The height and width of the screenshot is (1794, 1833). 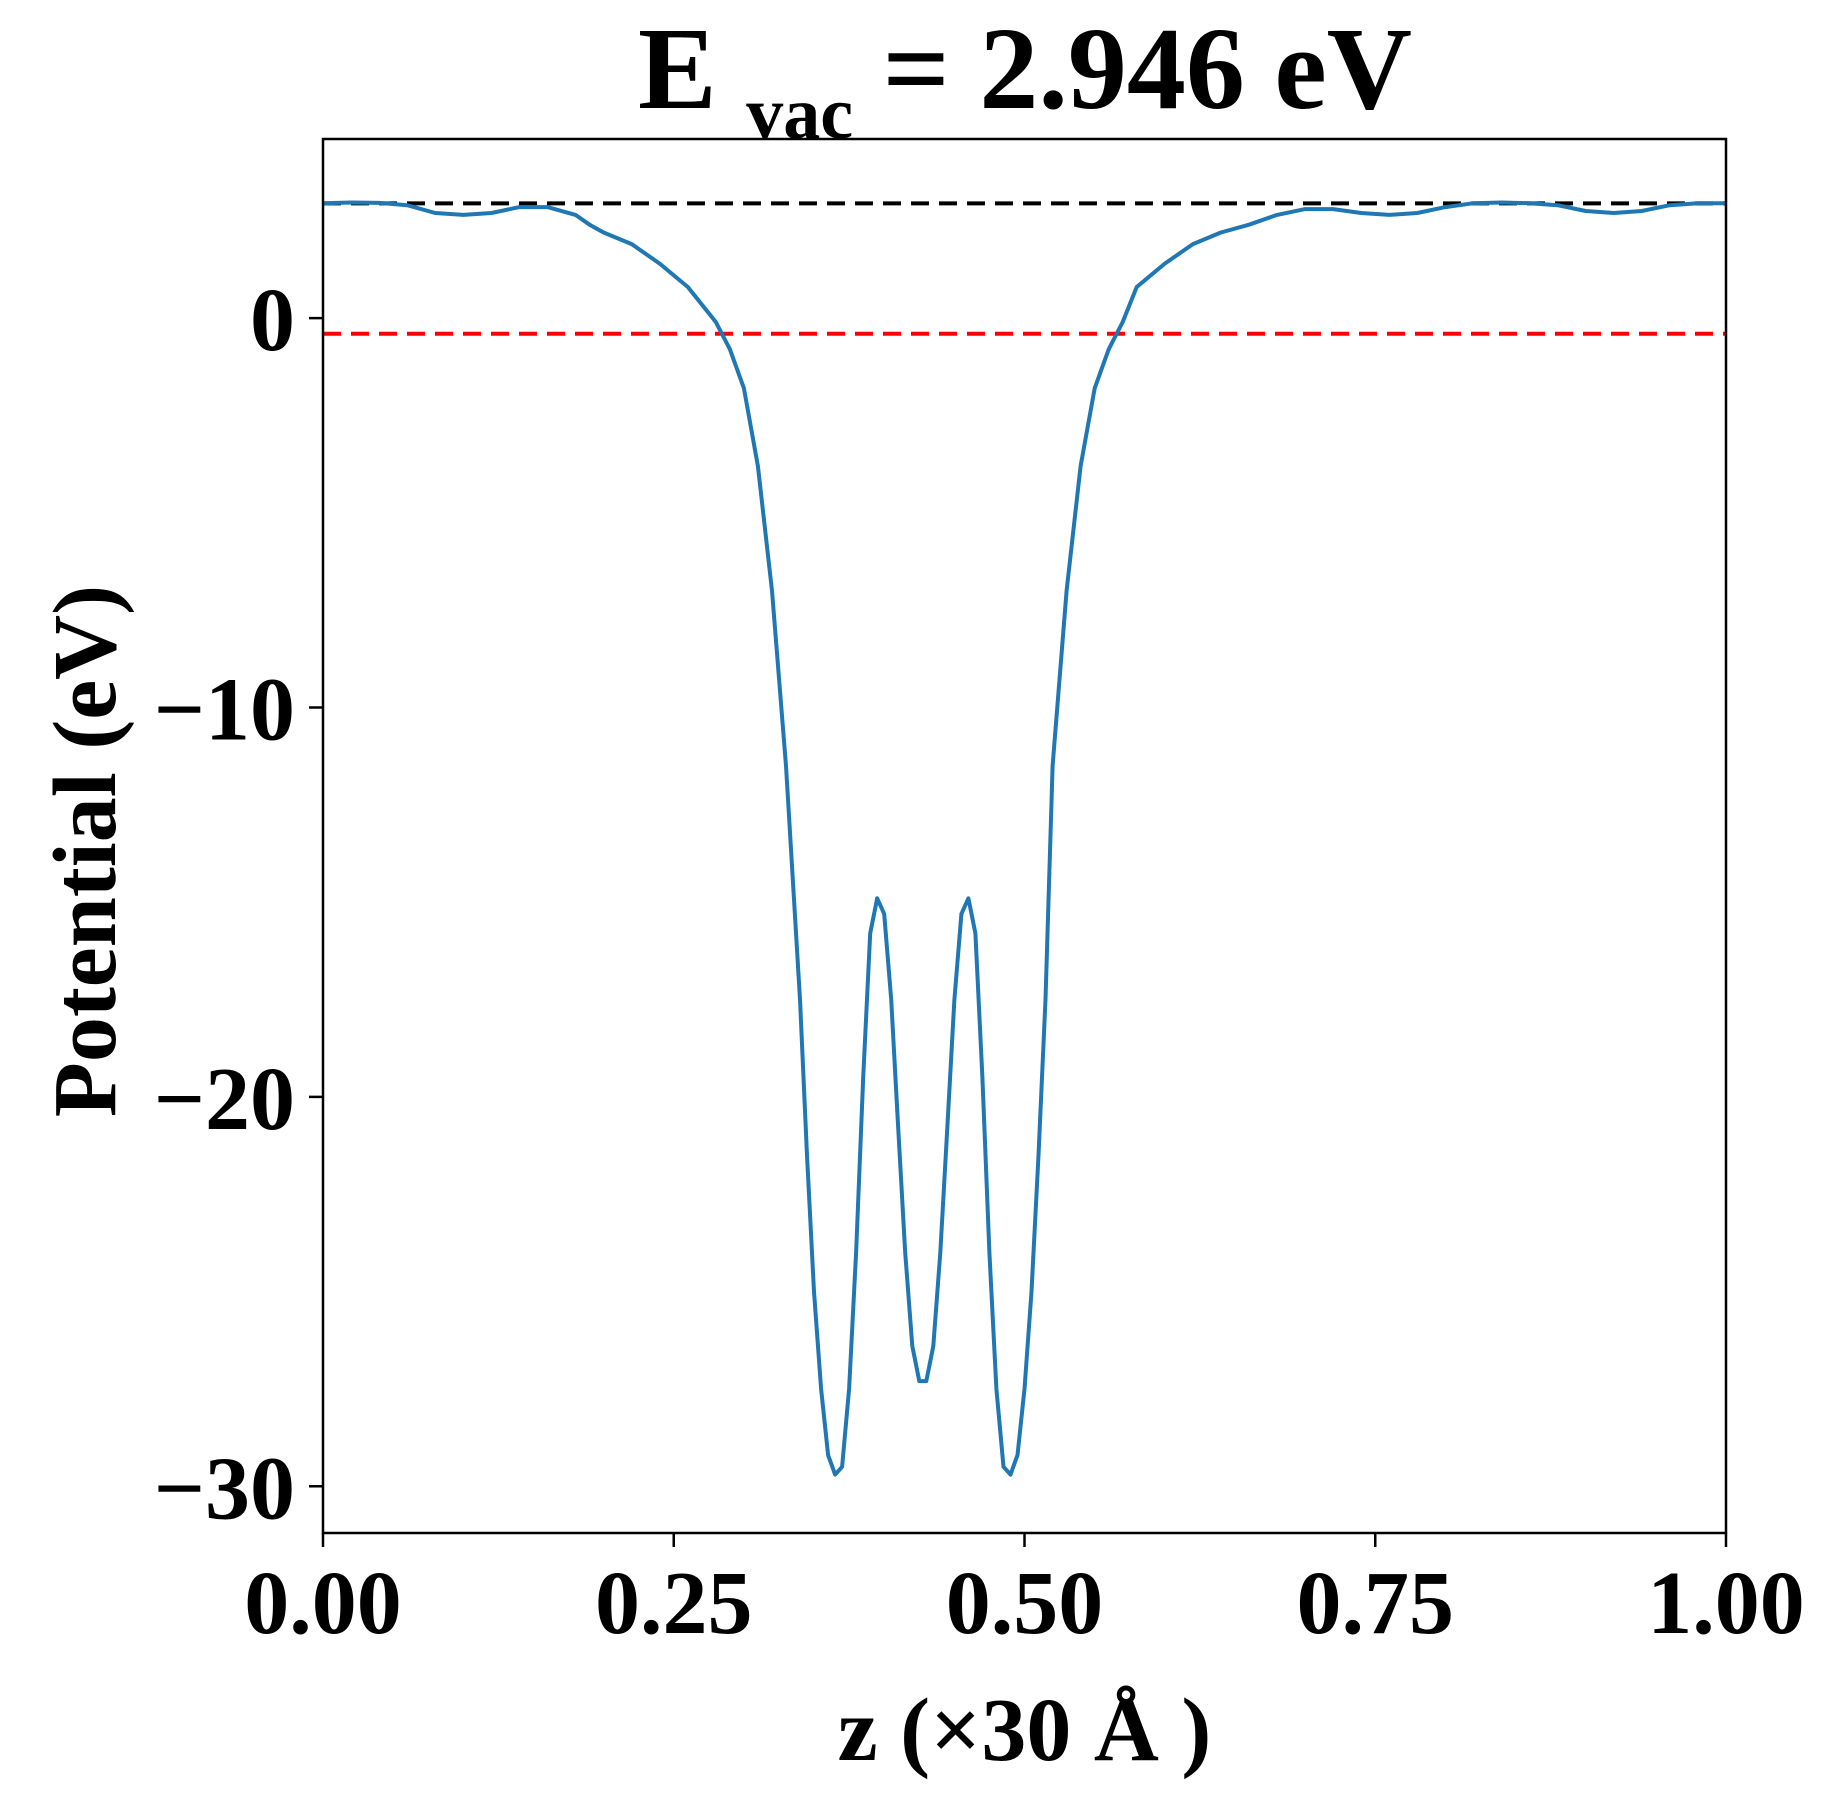 What do you see at coordinates (677, 68) in the screenshot?
I see `chart-title-main: E` at bounding box center [677, 68].